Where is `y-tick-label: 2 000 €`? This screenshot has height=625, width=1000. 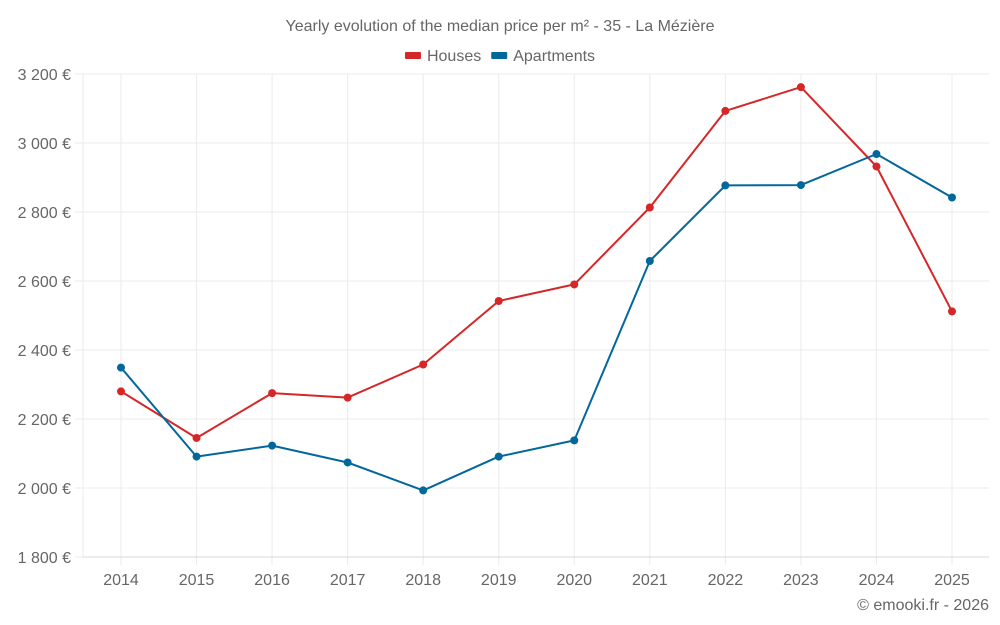
y-tick-label: 2 000 € is located at coordinates (44, 489).